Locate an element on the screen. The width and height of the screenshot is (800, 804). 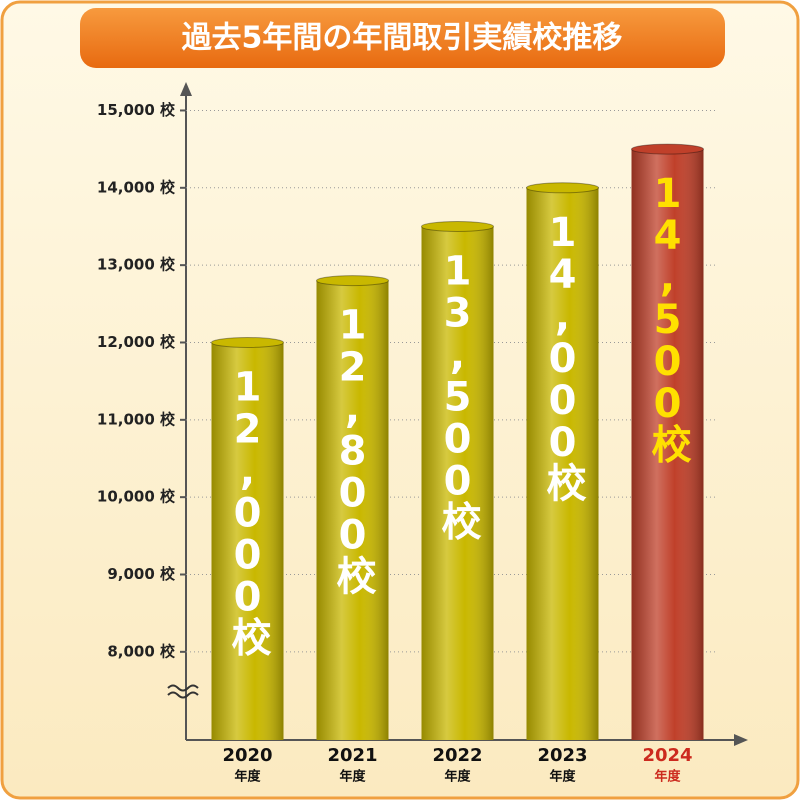
y-arrow is located at coordinates (186, 89).